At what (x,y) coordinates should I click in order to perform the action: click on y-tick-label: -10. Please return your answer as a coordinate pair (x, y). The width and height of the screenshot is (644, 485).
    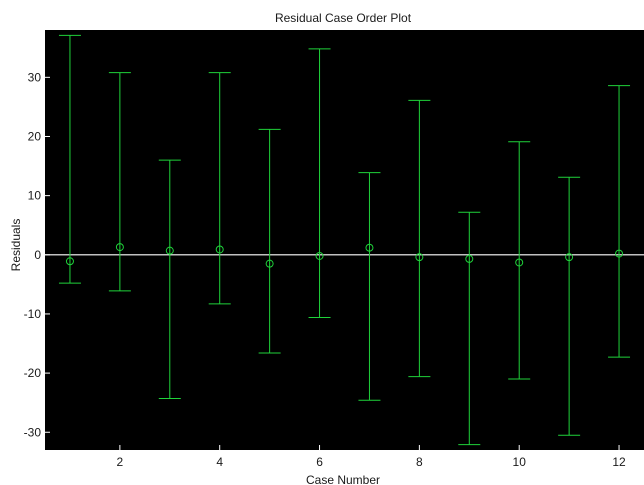
    Looking at the image, I should click on (33, 314).